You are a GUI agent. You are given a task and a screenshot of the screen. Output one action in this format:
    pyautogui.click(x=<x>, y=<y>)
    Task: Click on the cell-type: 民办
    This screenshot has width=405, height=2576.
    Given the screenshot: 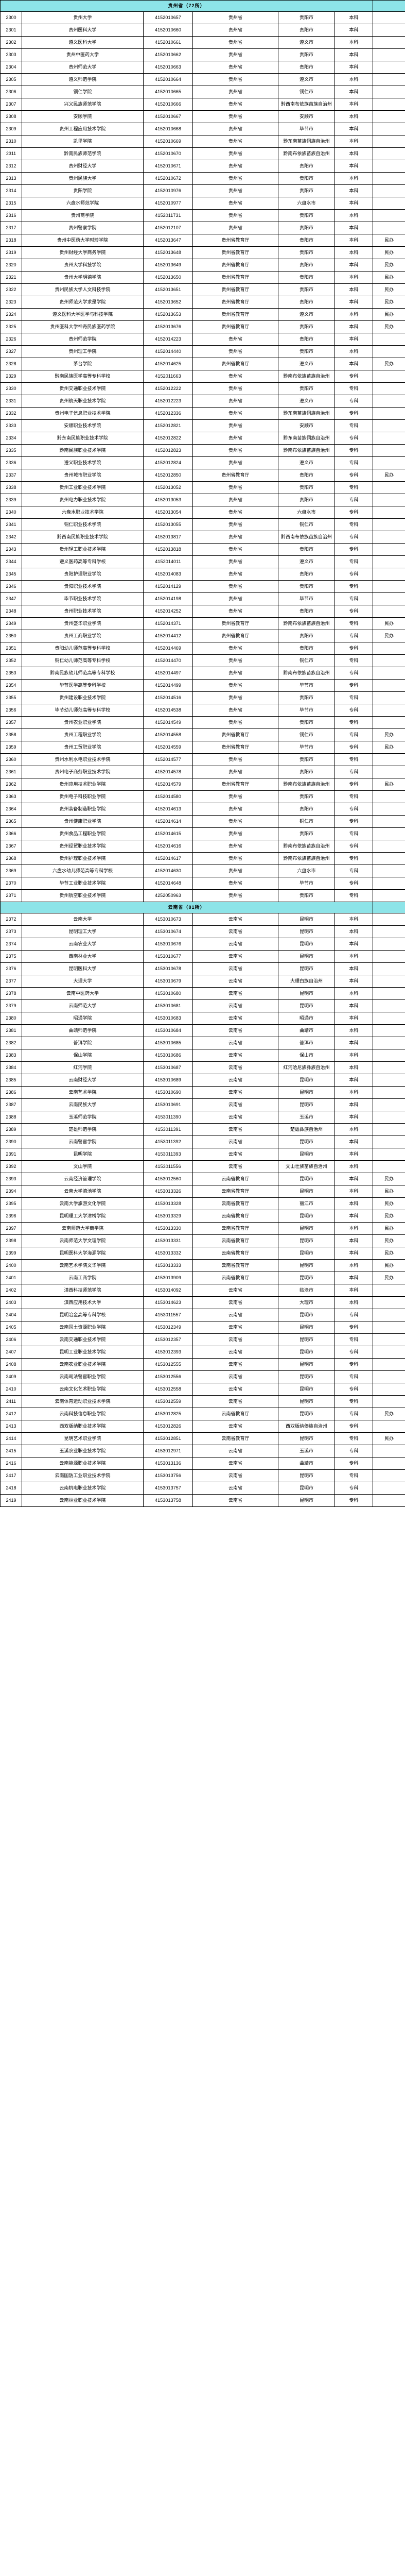 What is the action you would take?
    pyautogui.click(x=389, y=1179)
    